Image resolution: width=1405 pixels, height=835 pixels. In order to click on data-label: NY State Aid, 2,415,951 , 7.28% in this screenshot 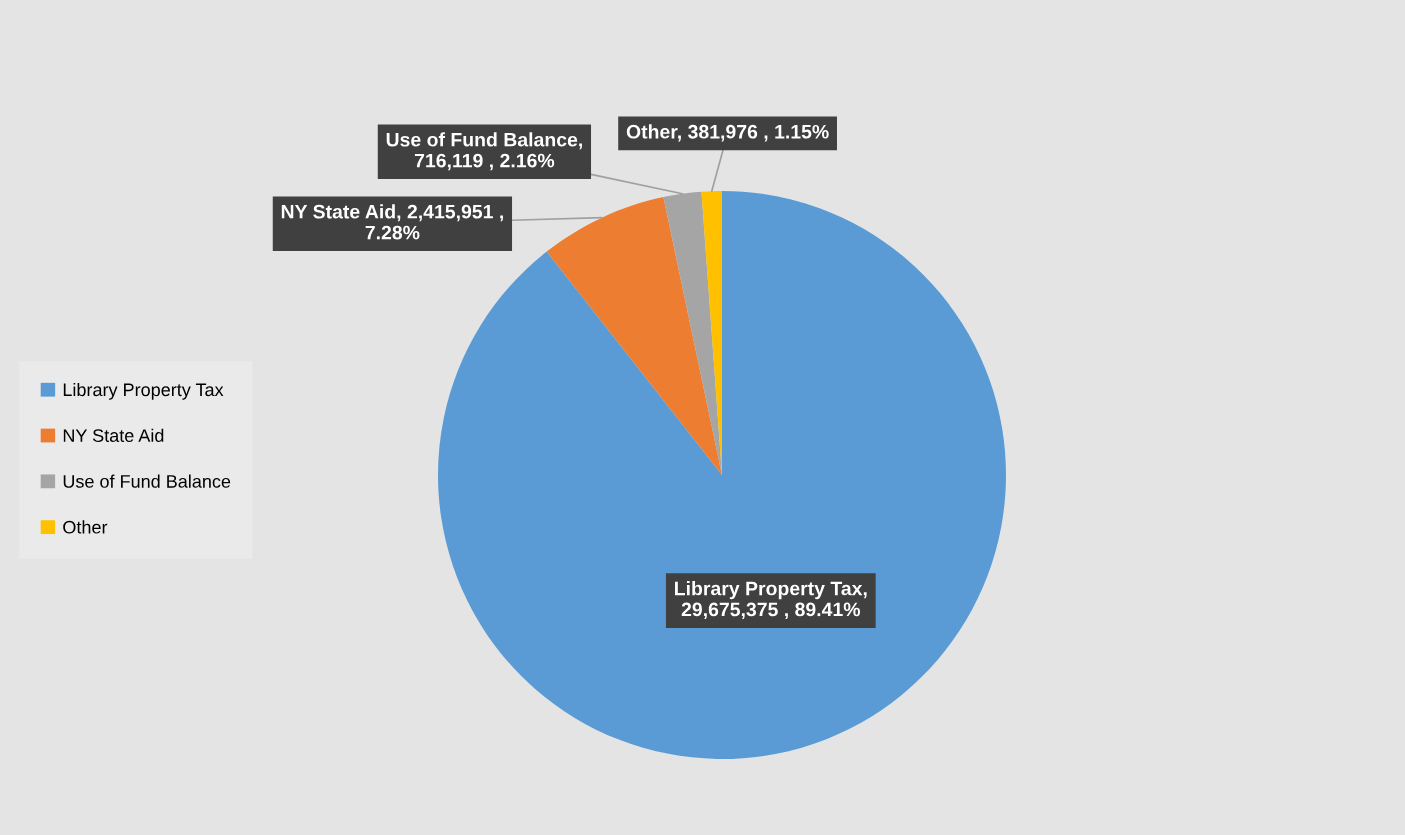, I will do `click(392, 222)`.